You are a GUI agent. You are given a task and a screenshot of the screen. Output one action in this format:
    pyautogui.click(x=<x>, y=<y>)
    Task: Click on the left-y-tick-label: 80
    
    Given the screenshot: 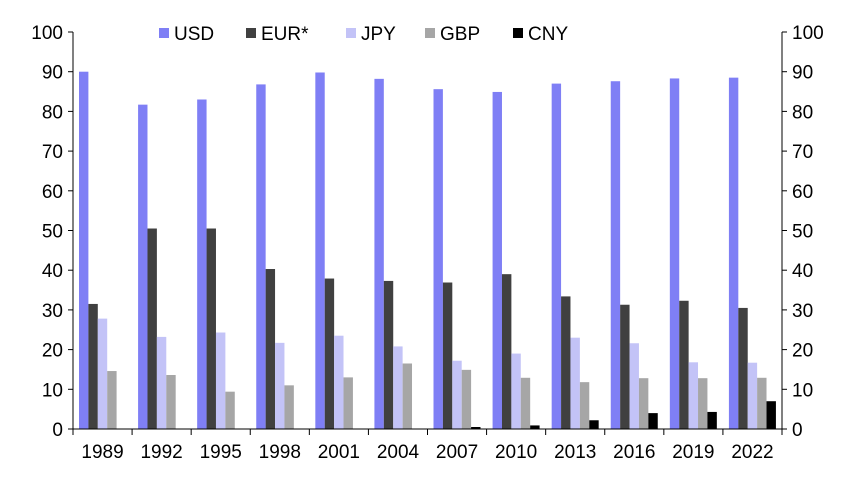 What is the action you would take?
    pyautogui.click(x=52, y=112)
    